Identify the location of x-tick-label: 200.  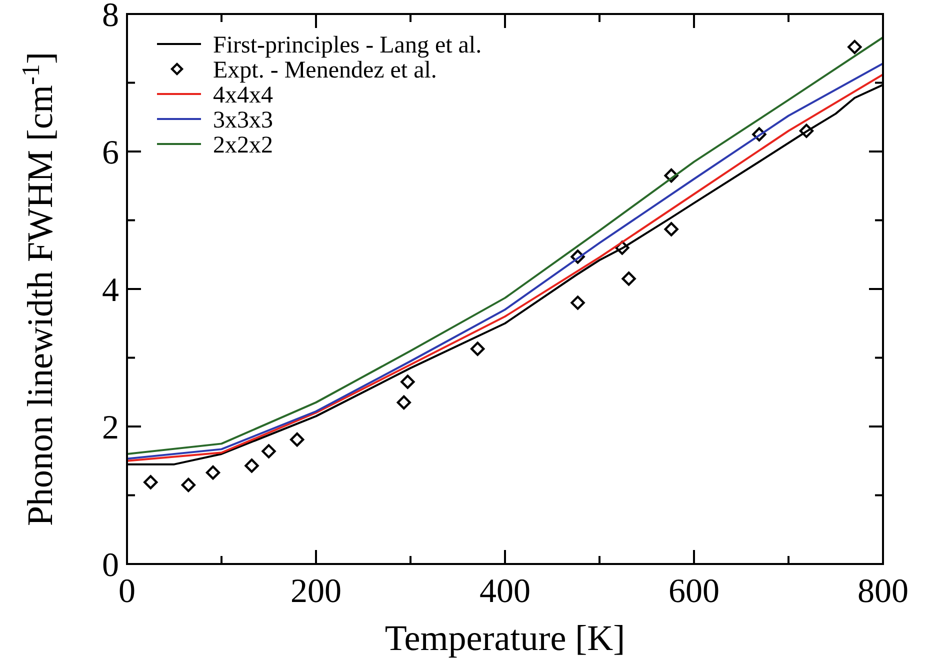
(316, 591).